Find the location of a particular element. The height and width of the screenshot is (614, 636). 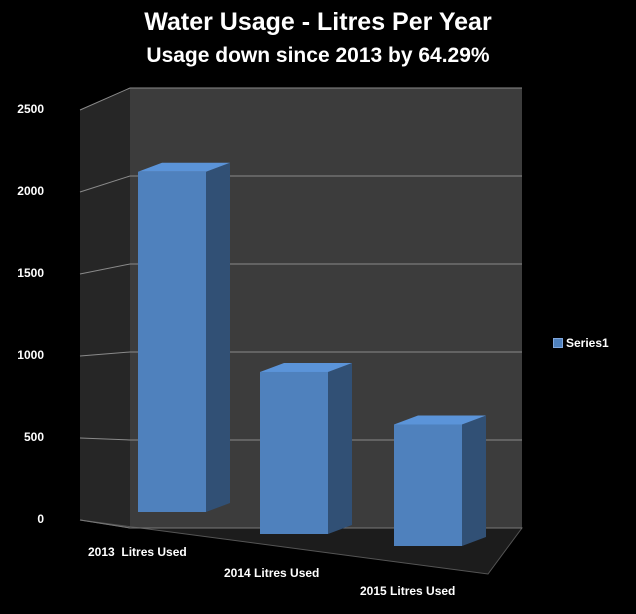

y-tick-label: 2500 is located at coordinates (30, 109).